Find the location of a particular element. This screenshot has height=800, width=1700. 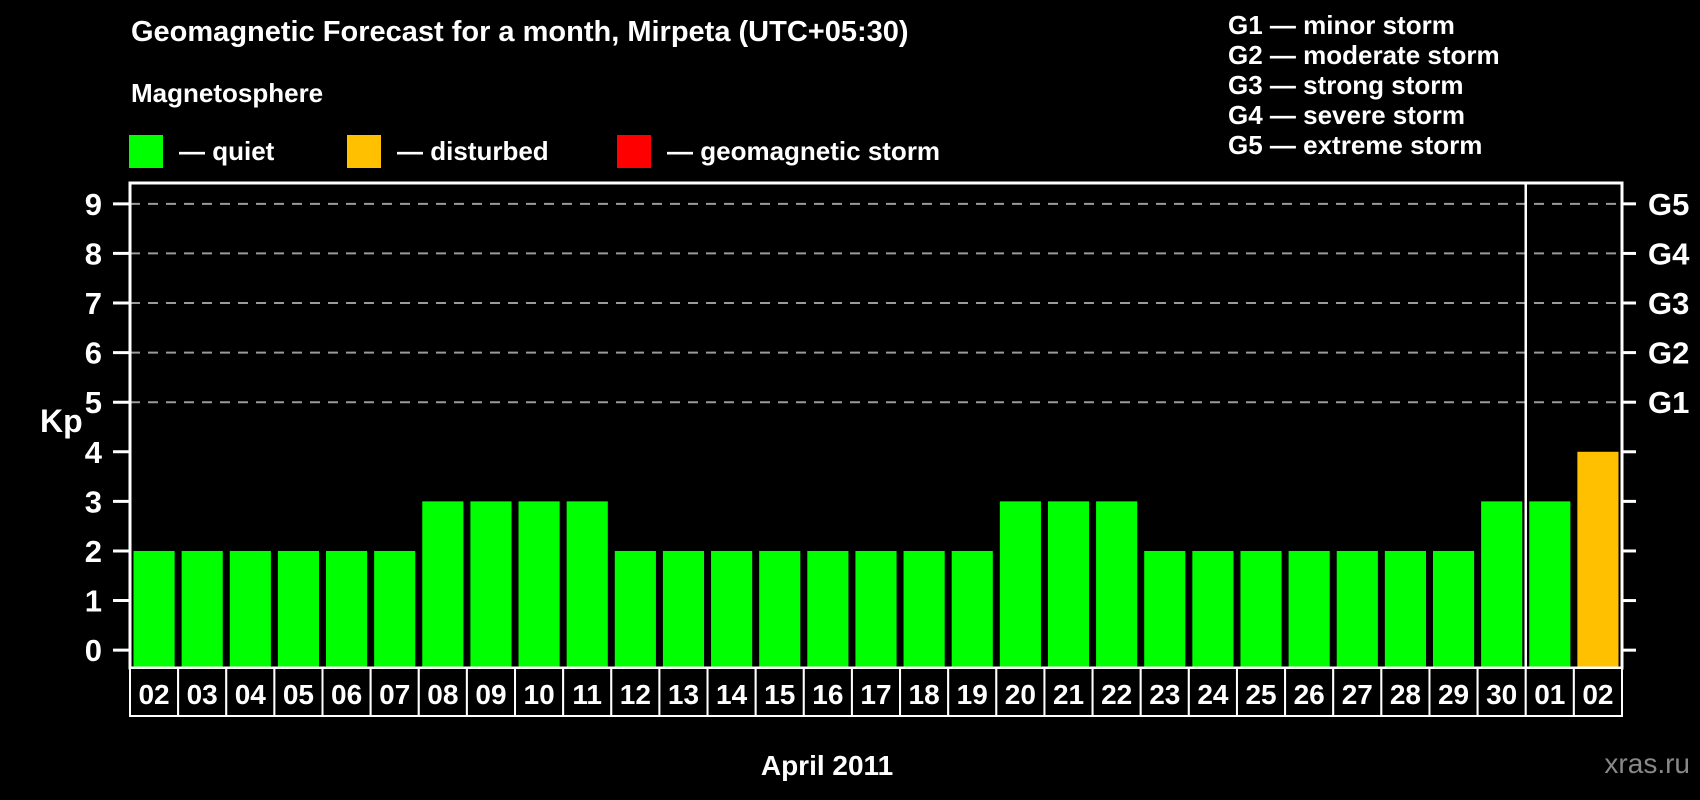

day-label: 27 is located at coordinates (1357, 694).